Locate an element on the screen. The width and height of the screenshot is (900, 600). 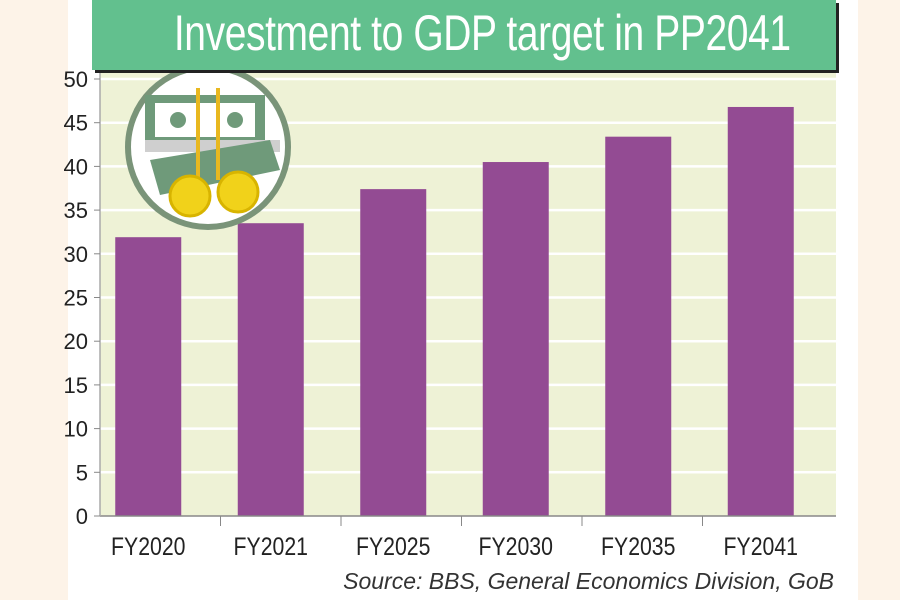
y-tick-label: 15 is located at coordinates (76, 385).